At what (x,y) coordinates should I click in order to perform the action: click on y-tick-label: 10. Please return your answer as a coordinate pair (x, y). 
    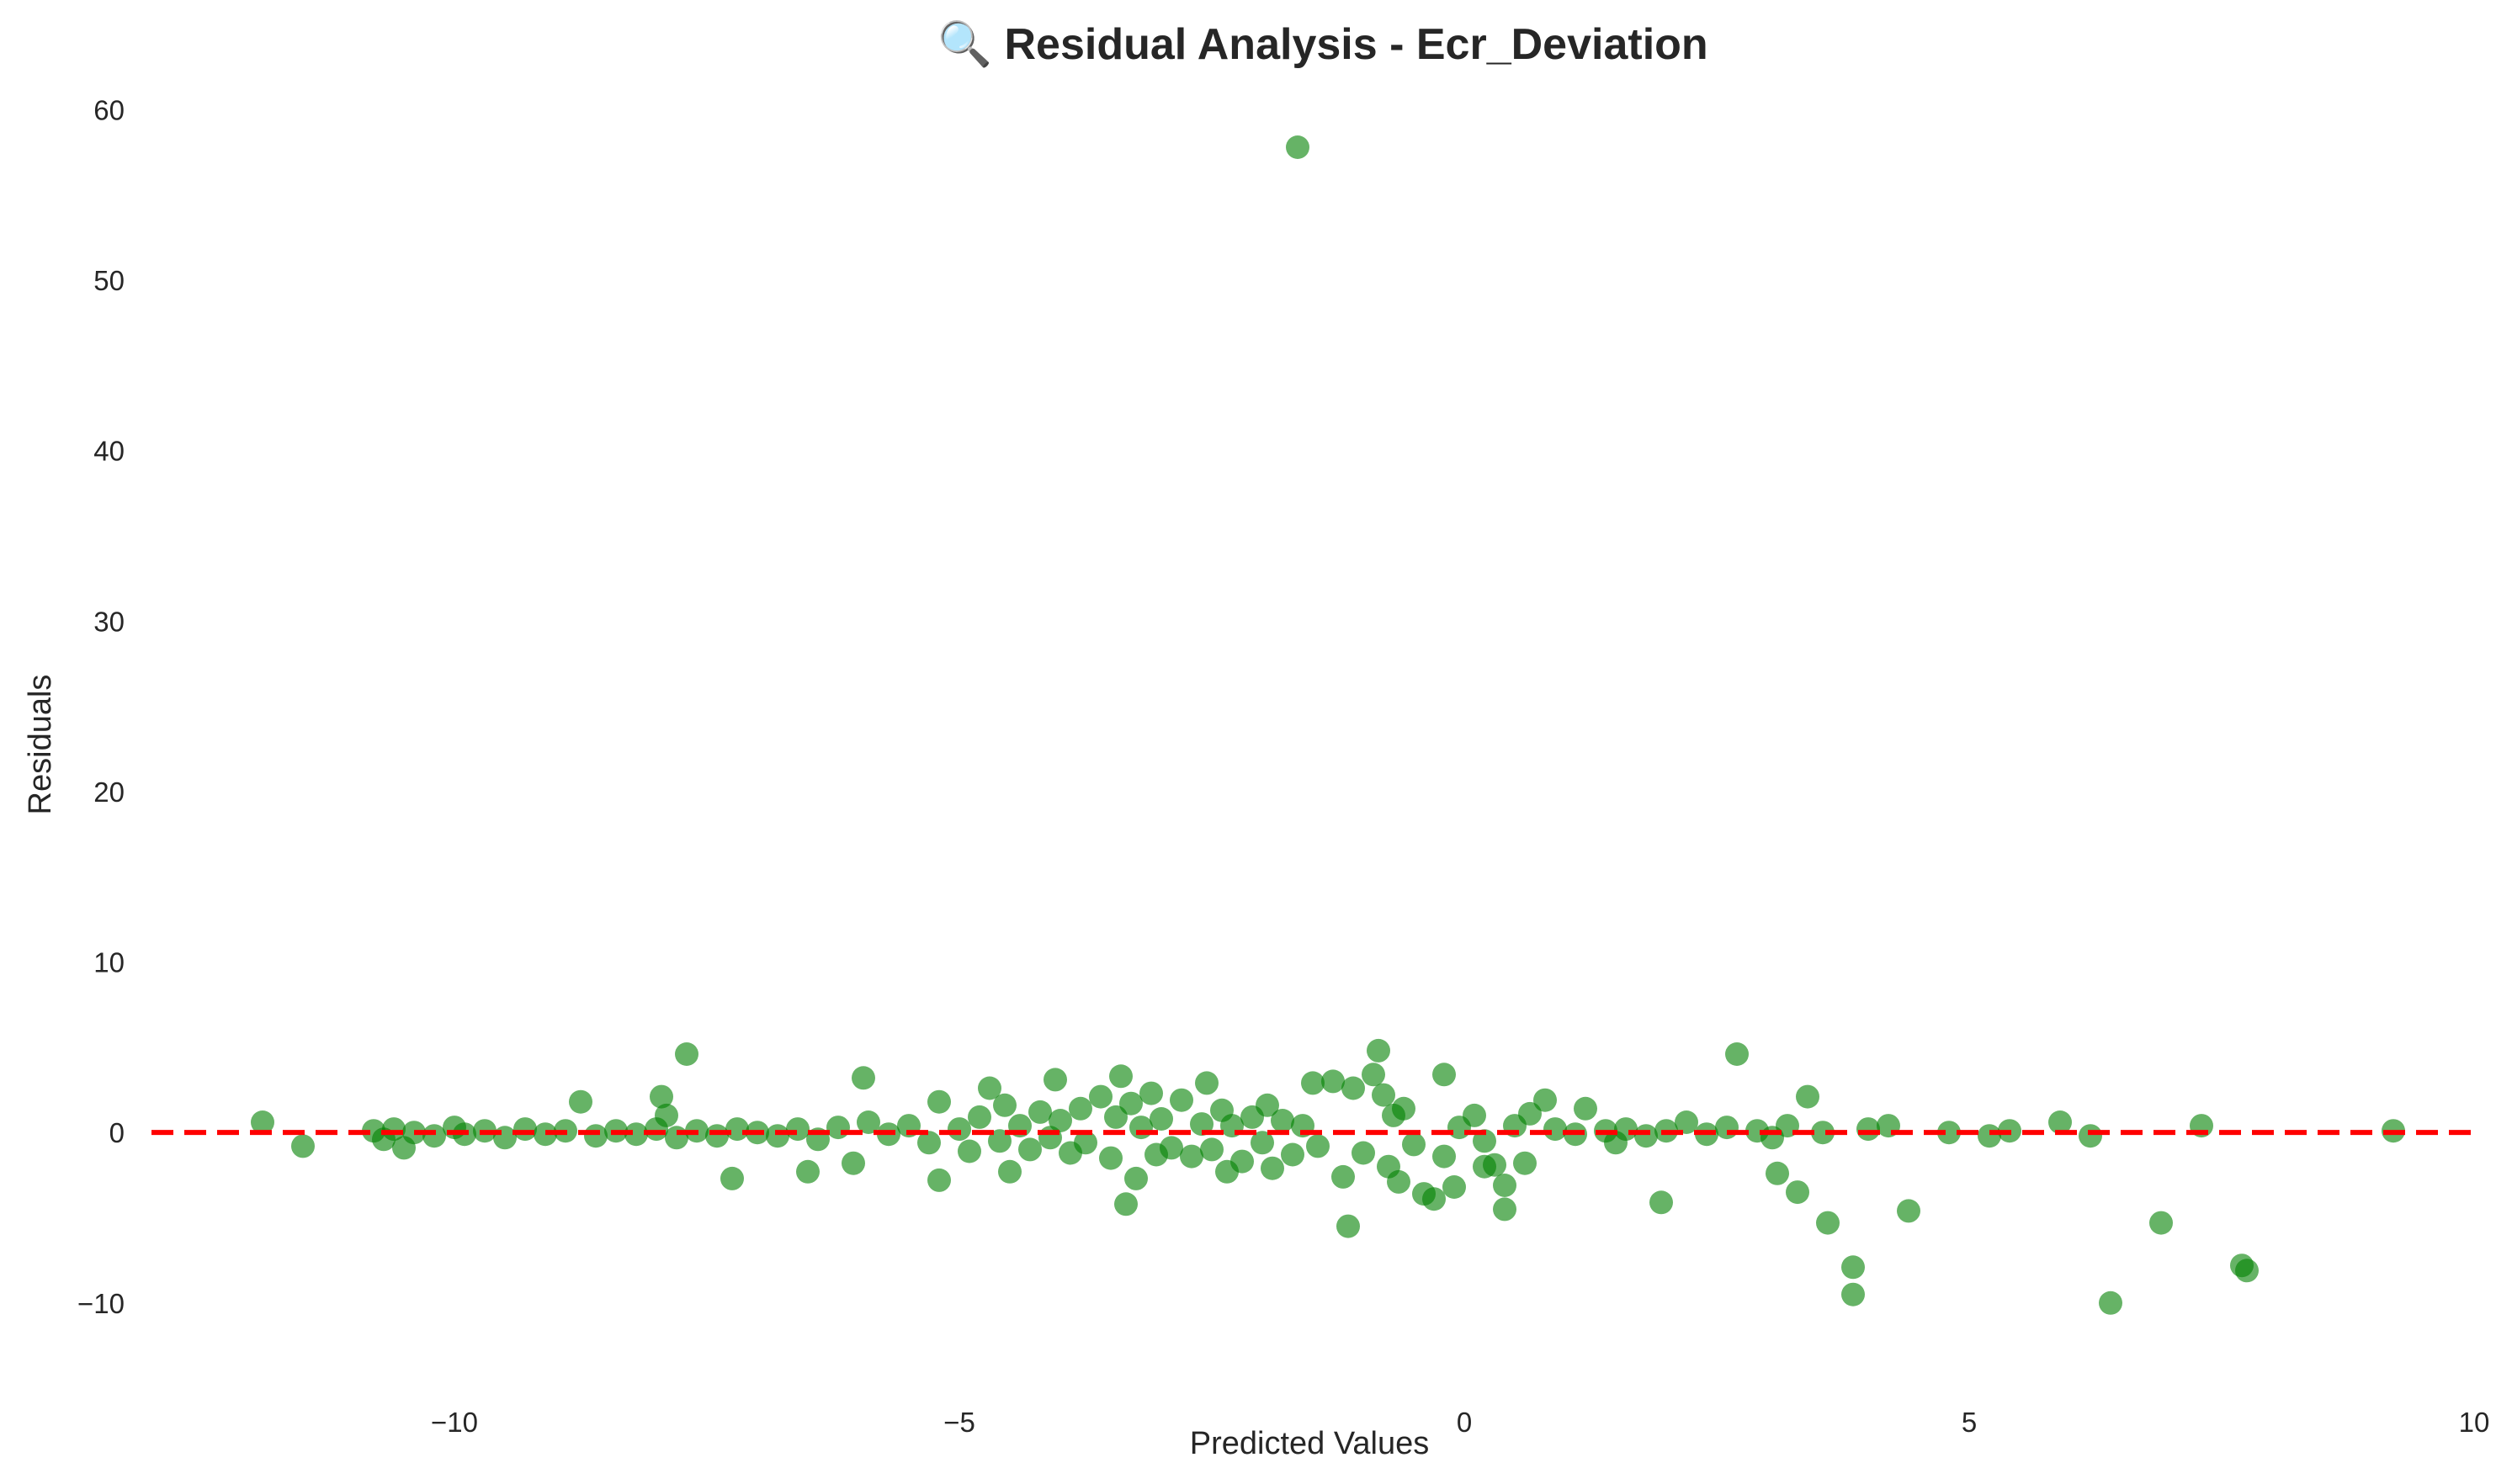
    Looking at the image, I should click on (109, 962).